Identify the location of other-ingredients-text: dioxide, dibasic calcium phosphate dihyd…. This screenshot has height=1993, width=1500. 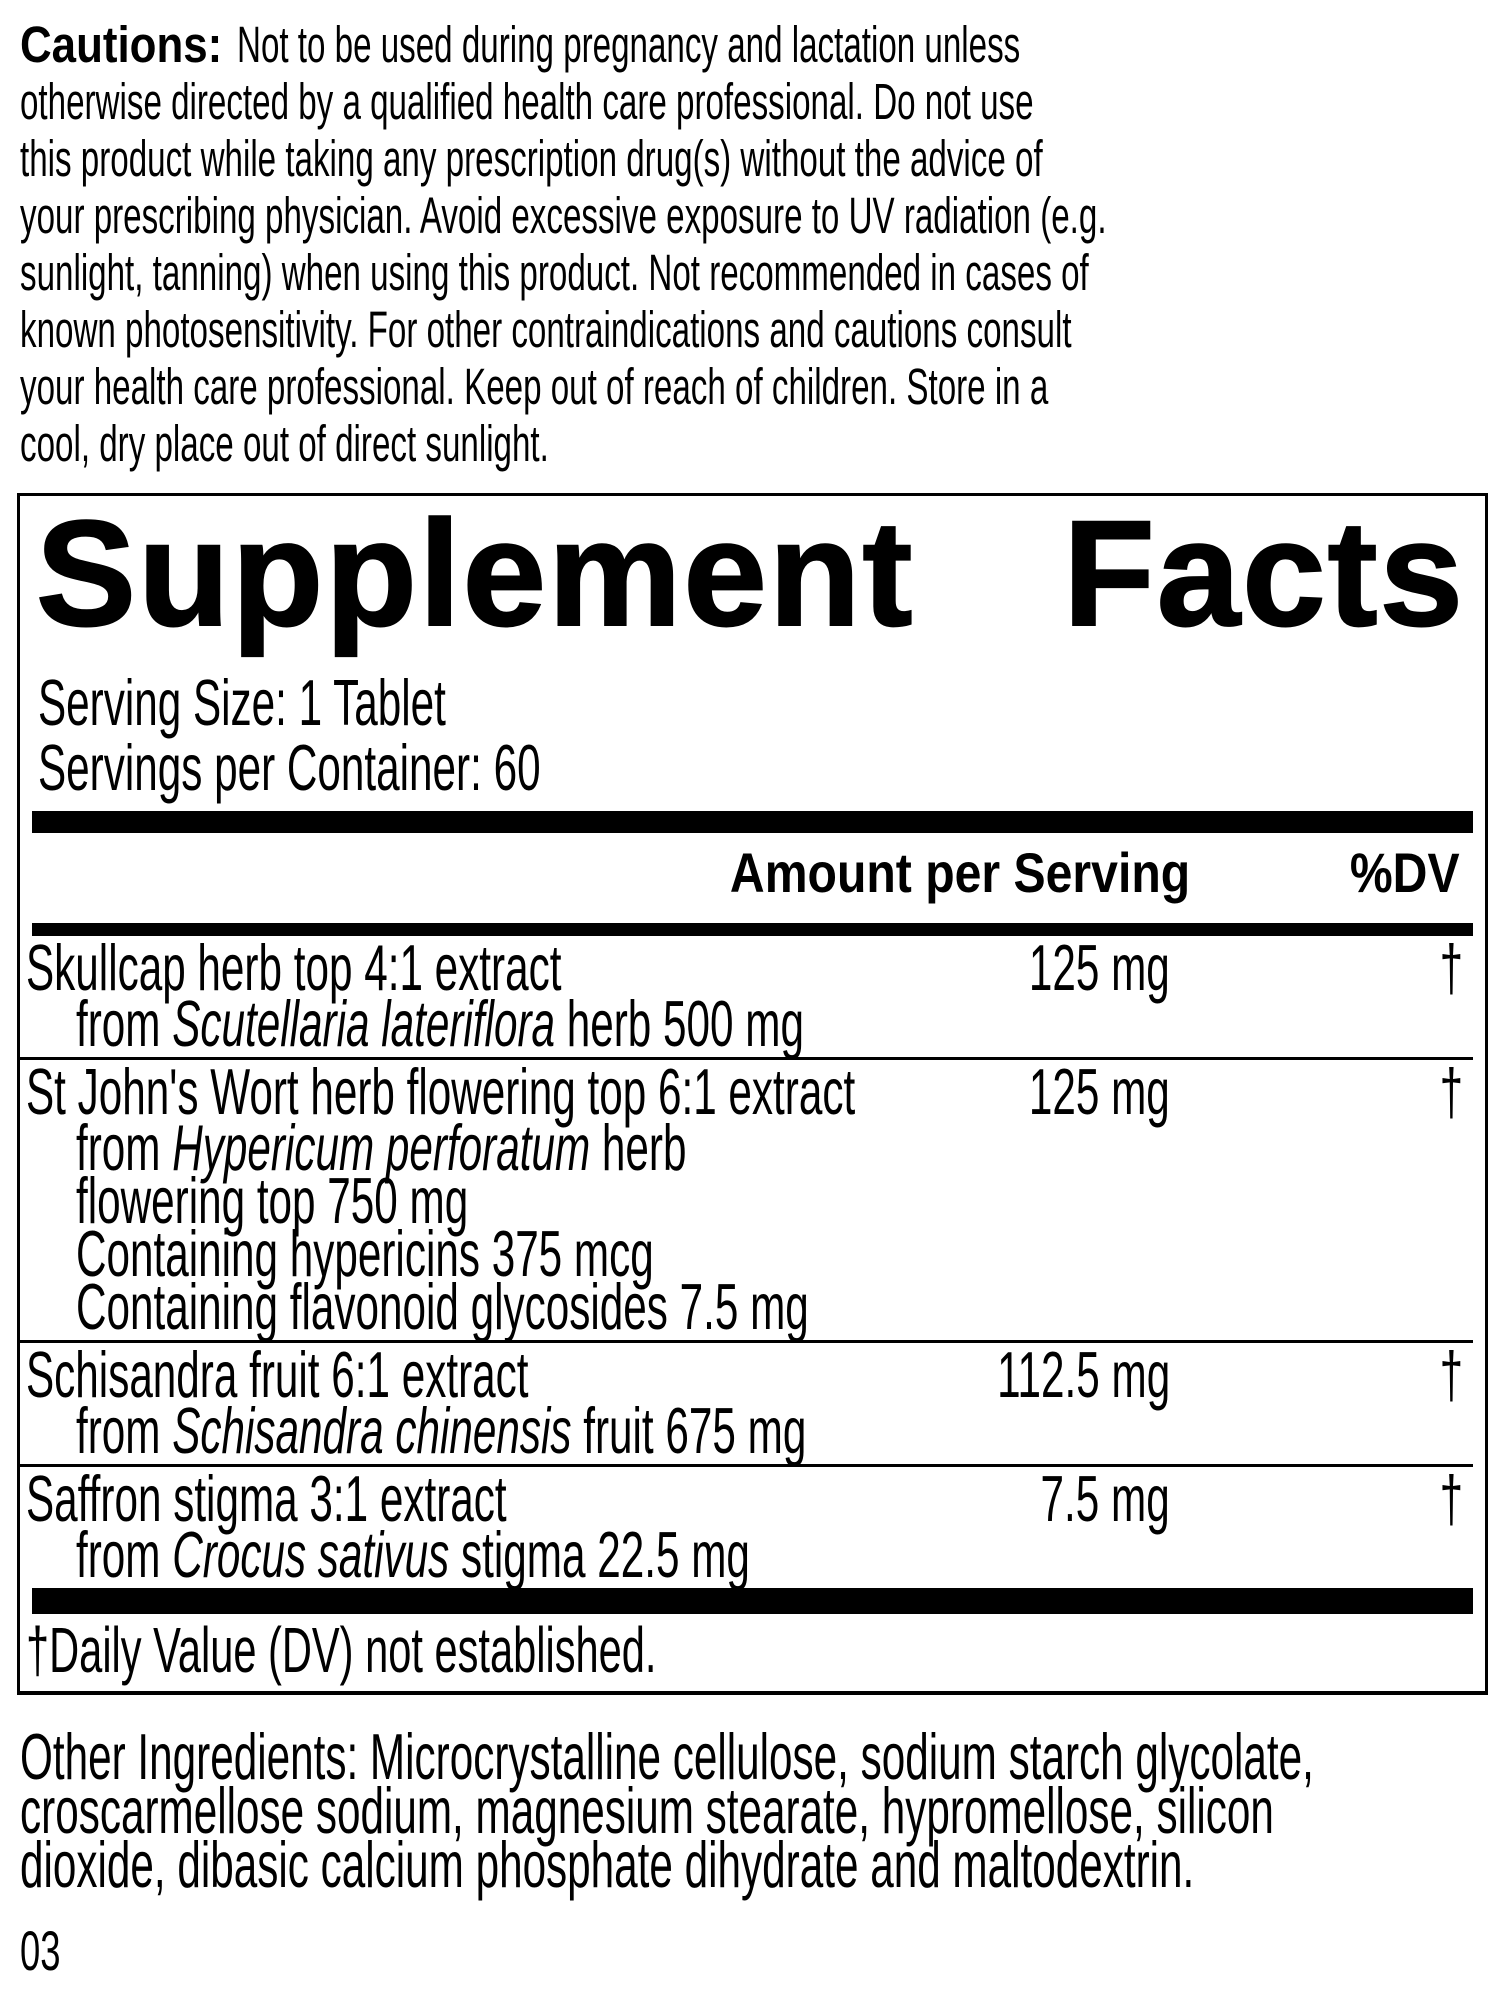
(607, 1864).